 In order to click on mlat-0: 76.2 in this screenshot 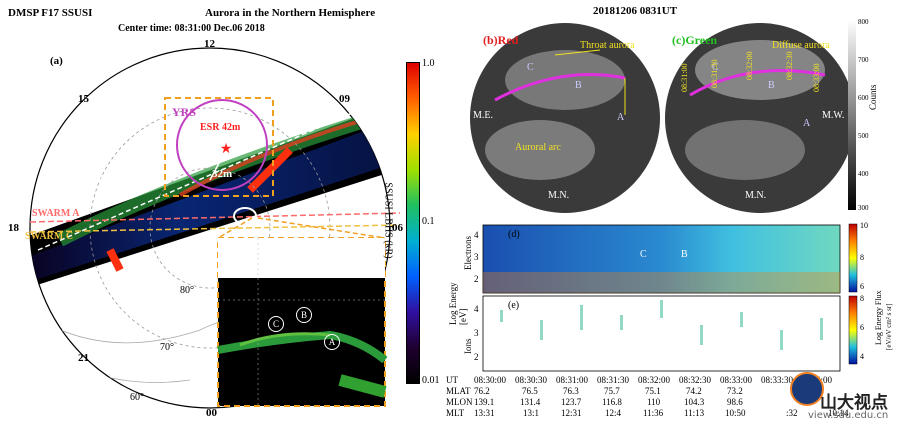, I will do `click(482, 391)`.